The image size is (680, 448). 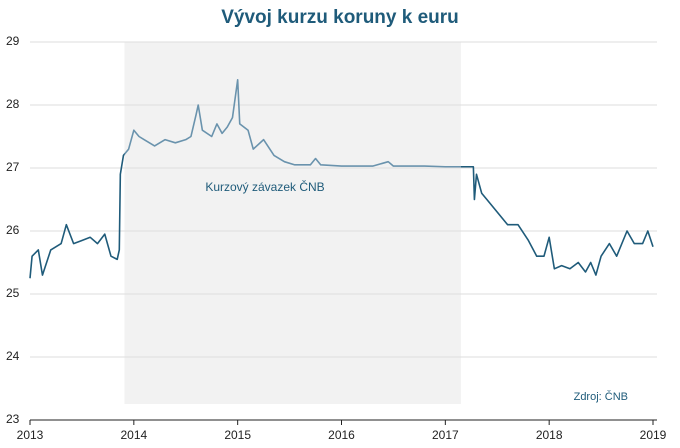 I want to click on y-tick-label: 25, so click(x=13, y=293).